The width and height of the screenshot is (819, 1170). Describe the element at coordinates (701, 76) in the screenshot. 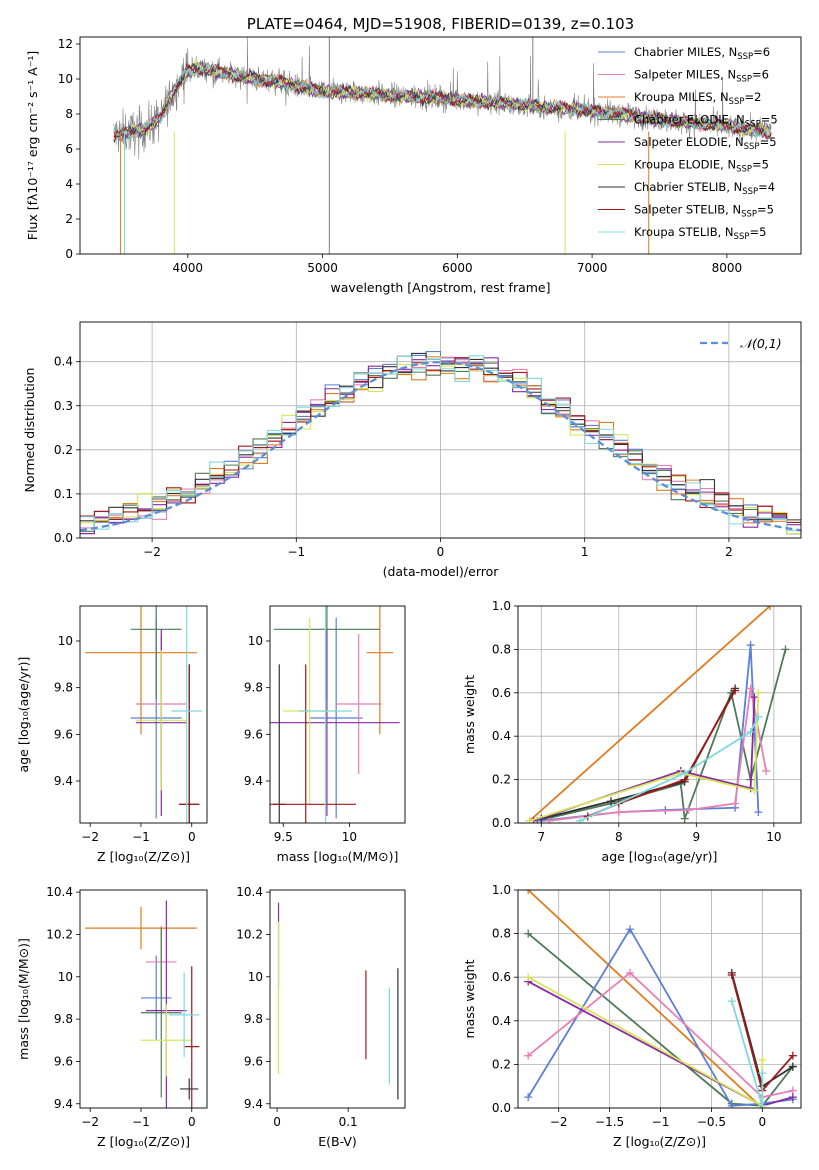

I see `legend-entry: Salpeter MILES, NSSP=6` at that location.